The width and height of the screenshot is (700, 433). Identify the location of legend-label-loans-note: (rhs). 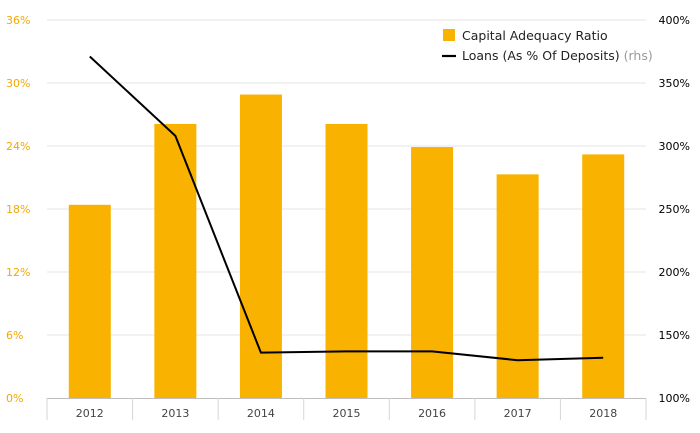
(638, 55).